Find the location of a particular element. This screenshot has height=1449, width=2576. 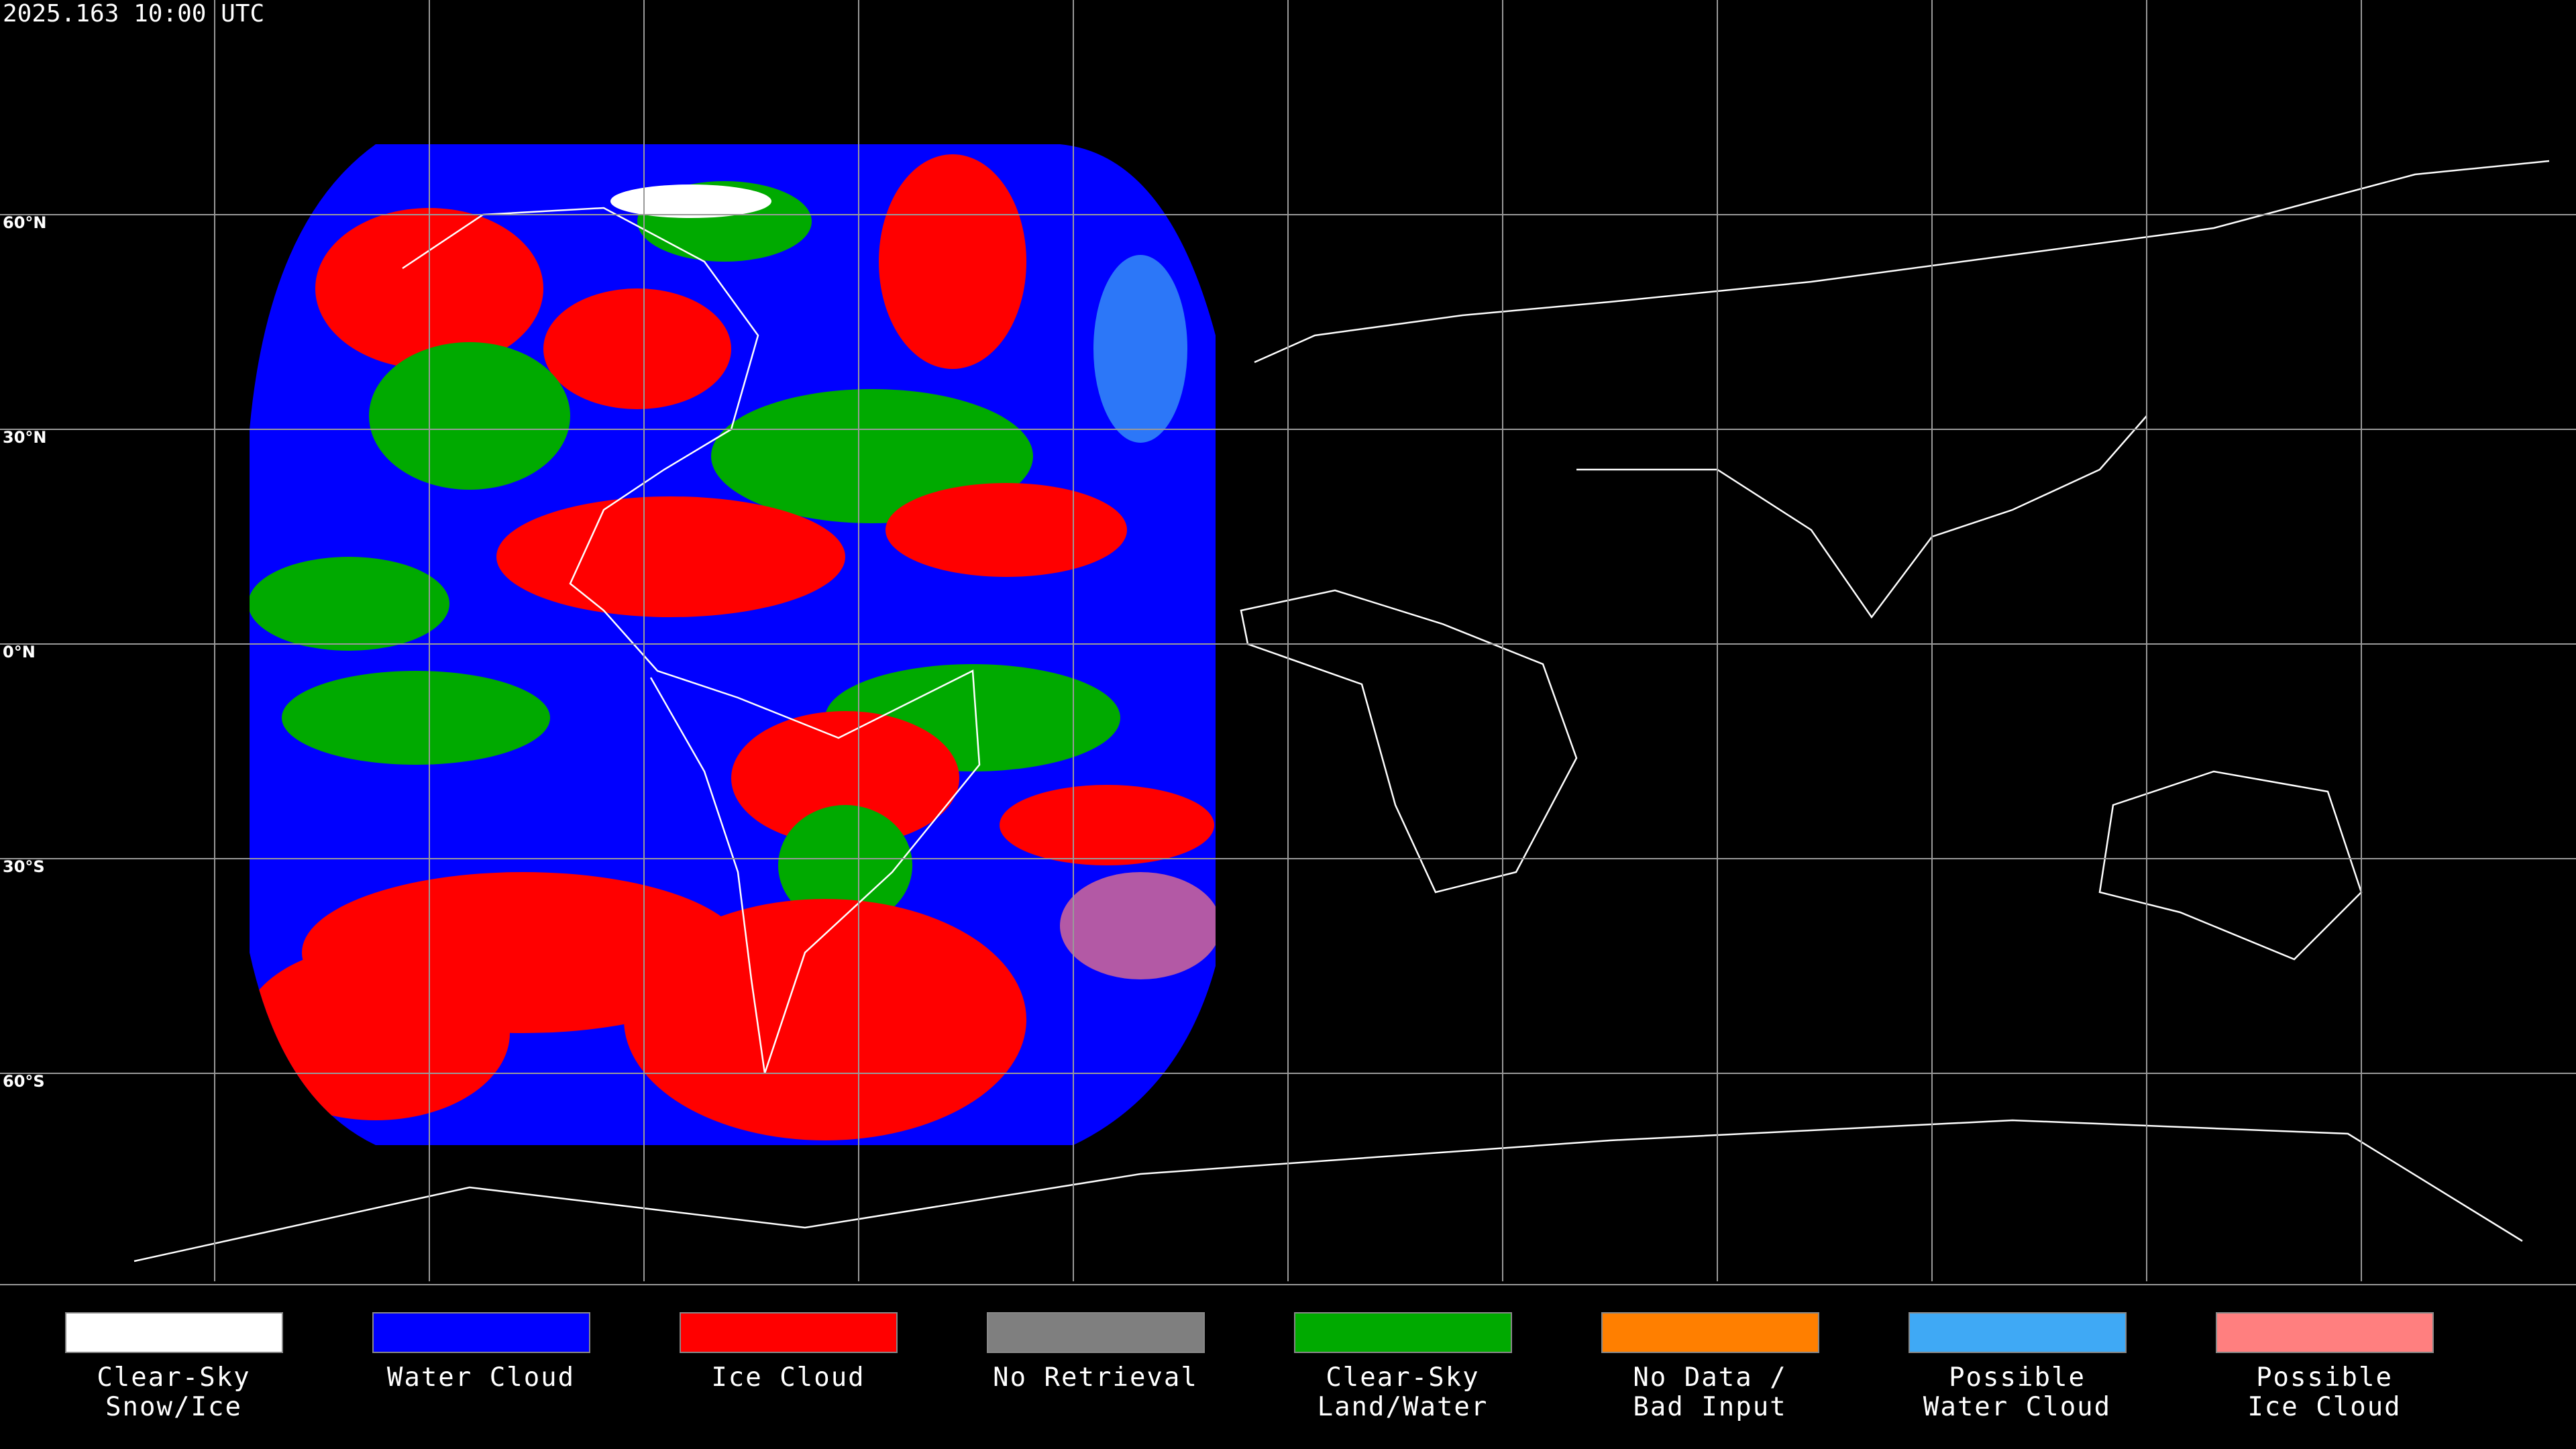

latitude-label: 30°S is located at coordinates (24, 866).